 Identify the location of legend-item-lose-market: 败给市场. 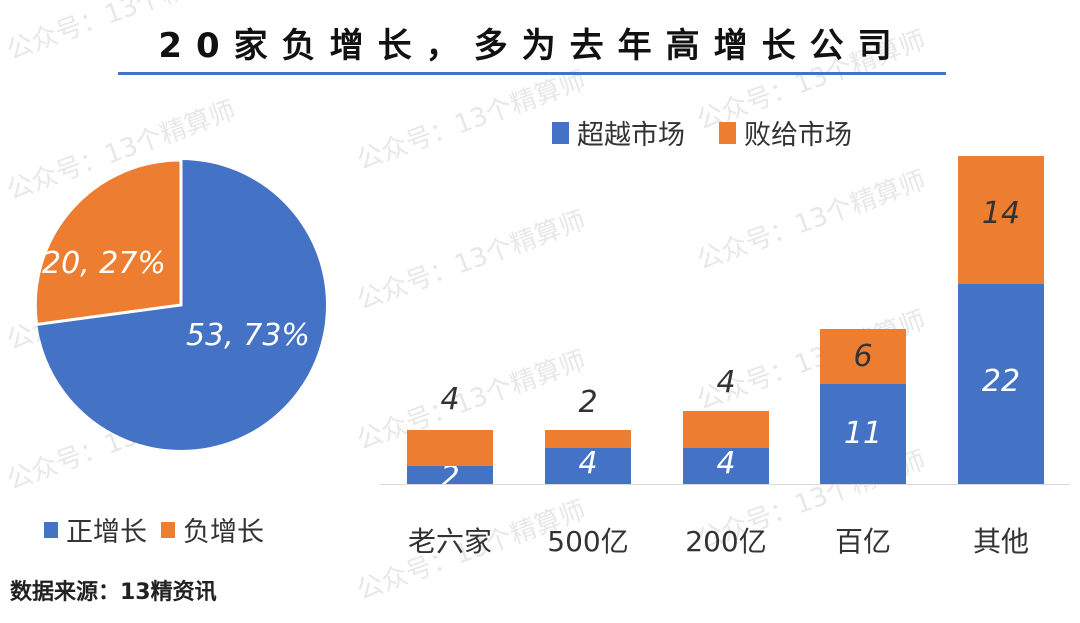
(785, 132).